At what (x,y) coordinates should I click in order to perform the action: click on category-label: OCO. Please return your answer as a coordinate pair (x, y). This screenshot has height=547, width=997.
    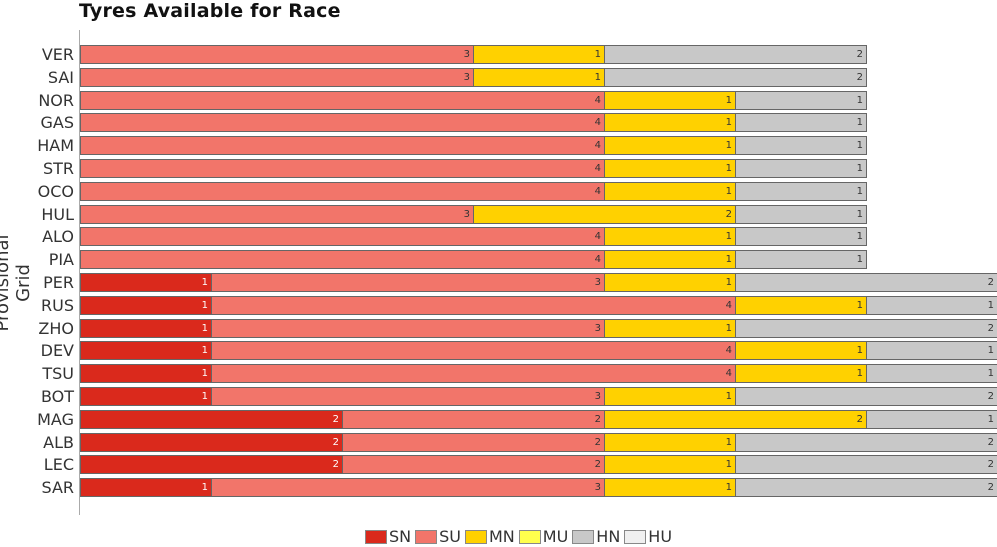
    Looking at the image, I should click on (55, 191).